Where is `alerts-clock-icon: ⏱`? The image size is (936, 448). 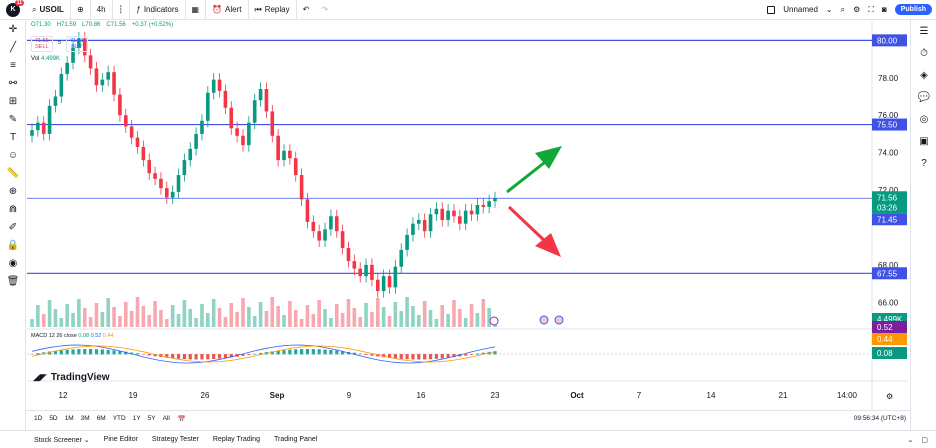 alerts-clock-icon: ⏱ is located at coordinates (924, 53).